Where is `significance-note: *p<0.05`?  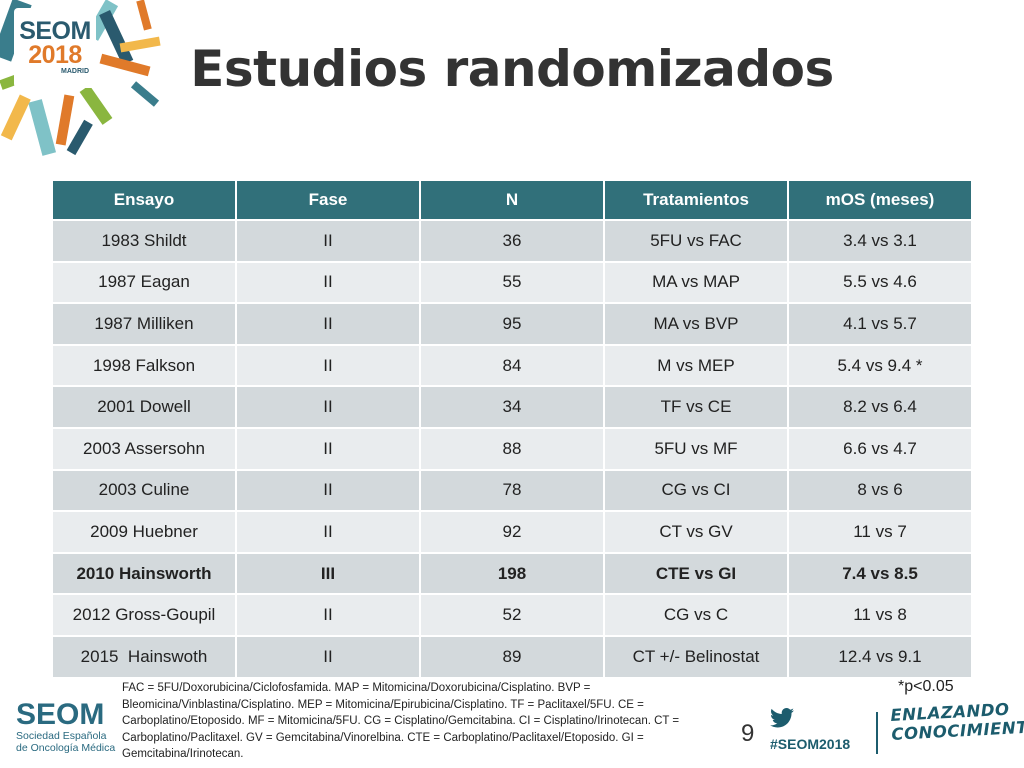
significance-note: *p<0.05 is located at coordinates (926, 686).